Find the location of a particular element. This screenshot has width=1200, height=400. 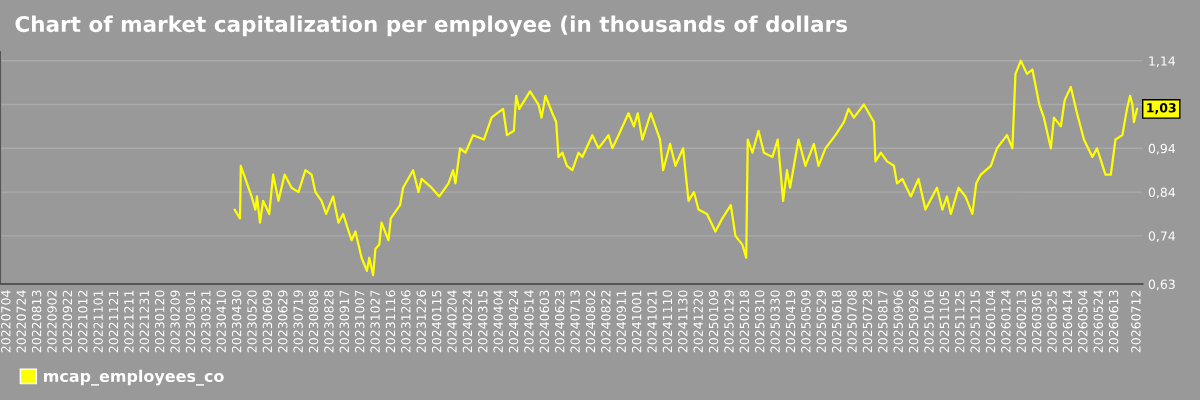

x-tick-label: 20240822 is located at coordinates (606, 321).